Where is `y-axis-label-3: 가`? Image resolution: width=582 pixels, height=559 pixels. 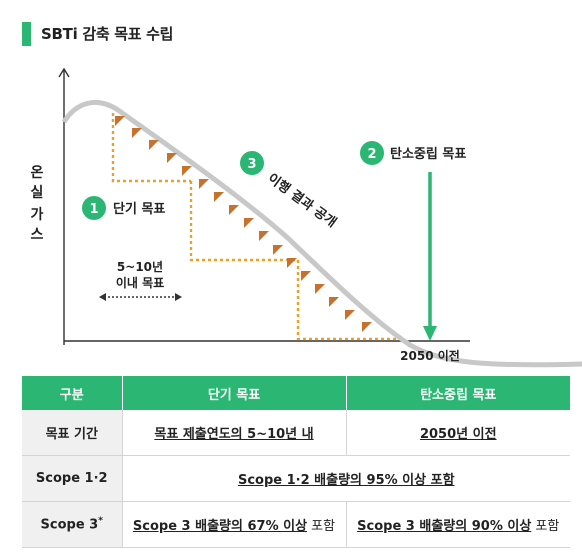 y-axis-label-3: 가 is located at coordinates (37, 215).